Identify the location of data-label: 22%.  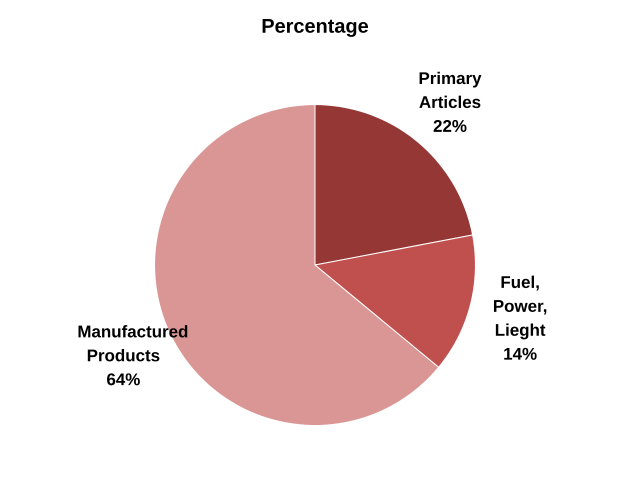
(450, 126).